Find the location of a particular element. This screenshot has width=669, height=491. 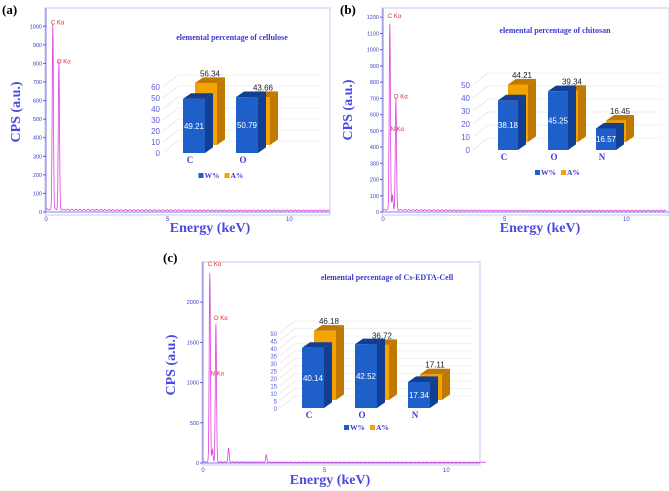

y-tick-label: 900 is located at coordinates (374, 67).